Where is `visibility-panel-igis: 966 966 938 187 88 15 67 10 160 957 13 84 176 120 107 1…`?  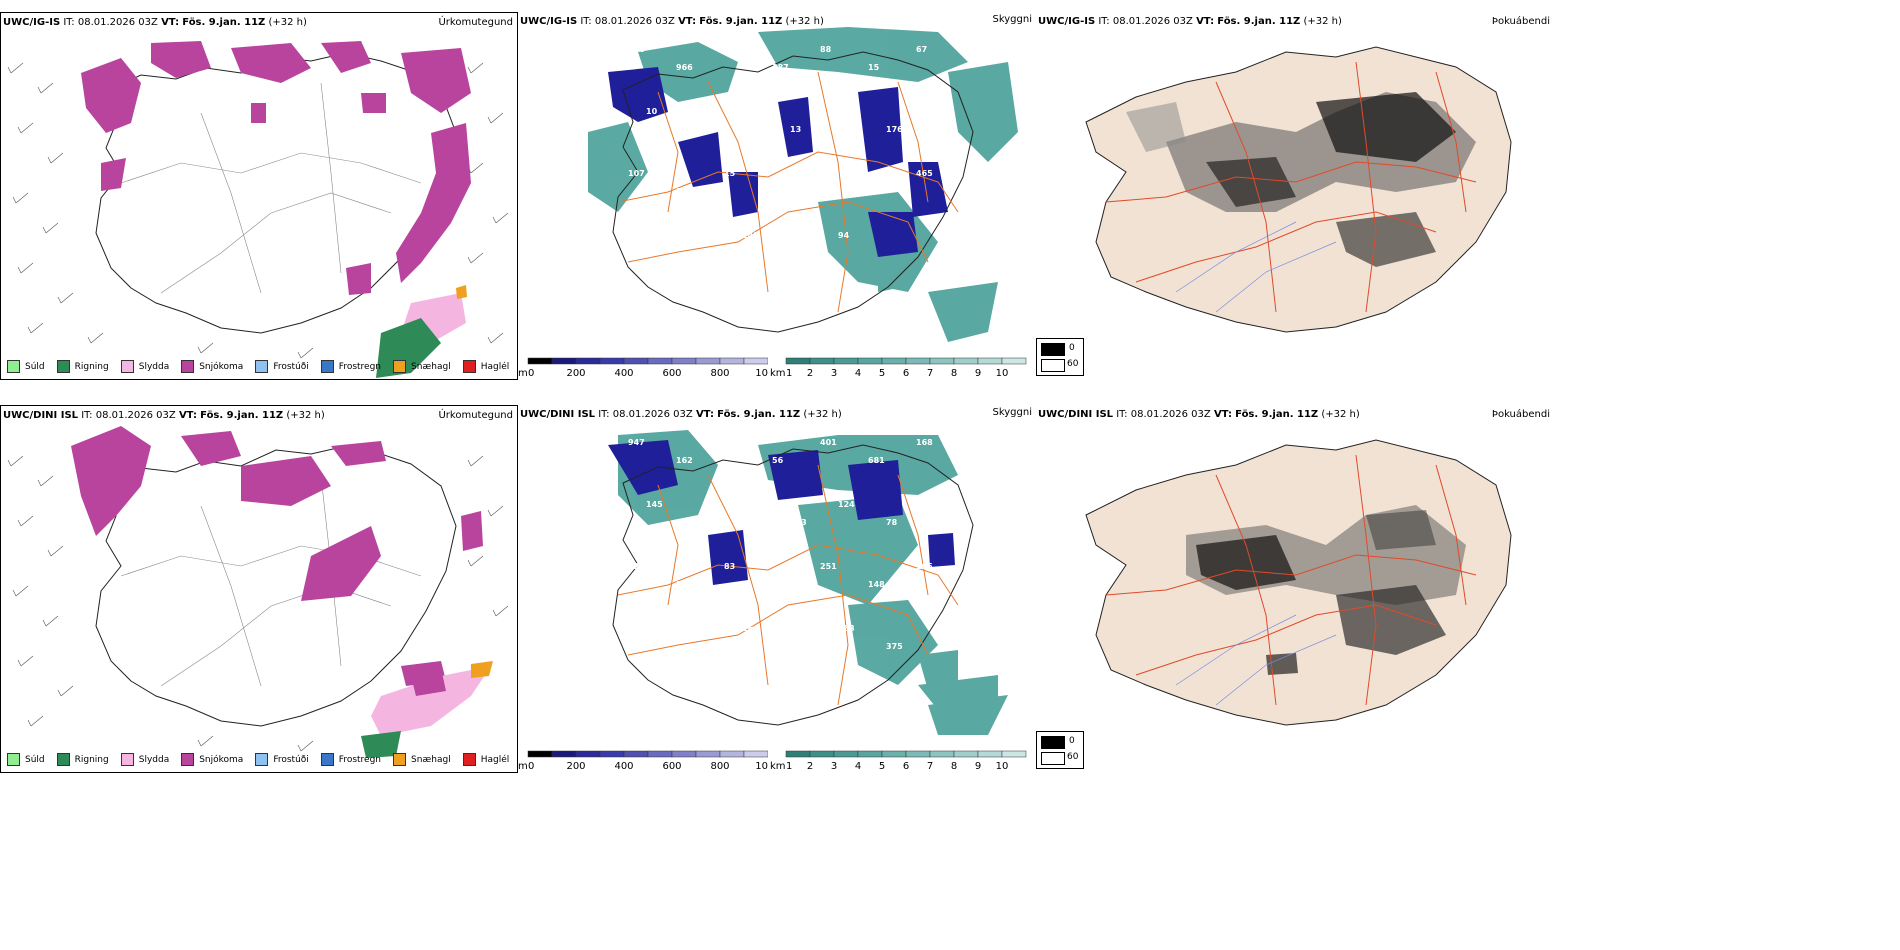 visibility-panel-igis: 966 966 938 187 88 15 67 10 160 957 13 84 176 120 107 1… is located at coordinates (777, 196).